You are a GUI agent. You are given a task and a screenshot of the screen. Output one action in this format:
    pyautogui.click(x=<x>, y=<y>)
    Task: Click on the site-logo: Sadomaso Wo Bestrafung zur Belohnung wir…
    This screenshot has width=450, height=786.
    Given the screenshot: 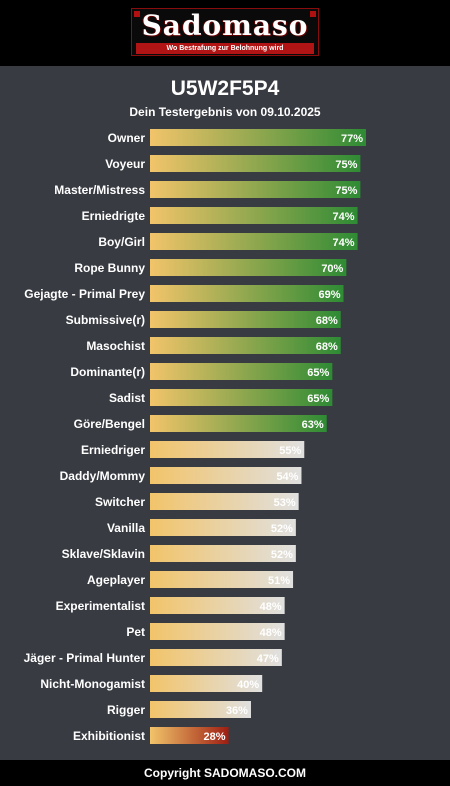 What is the action you would take?
    pyautogui.click(x=225, y=32)
    